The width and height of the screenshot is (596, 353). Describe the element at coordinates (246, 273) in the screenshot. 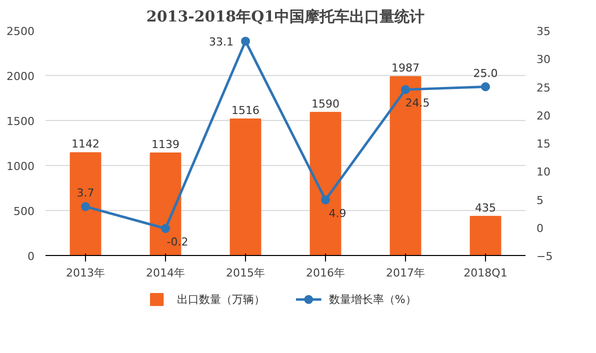

I see `x-tick-label: 2015年` at that location.